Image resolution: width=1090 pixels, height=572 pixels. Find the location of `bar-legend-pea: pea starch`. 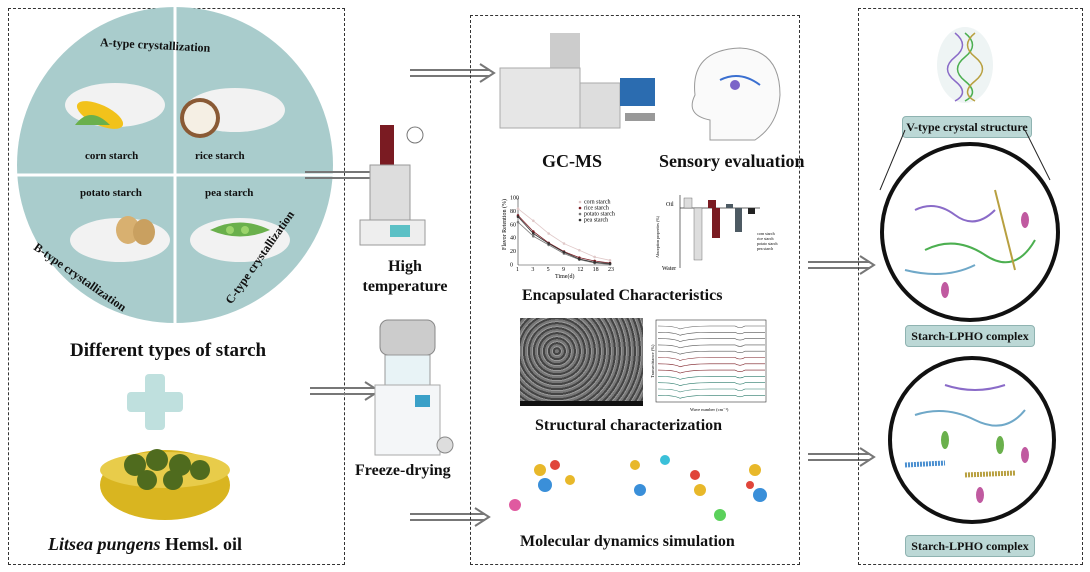

bar-legend-pea: pea starch is located at coordinates (765, 248).